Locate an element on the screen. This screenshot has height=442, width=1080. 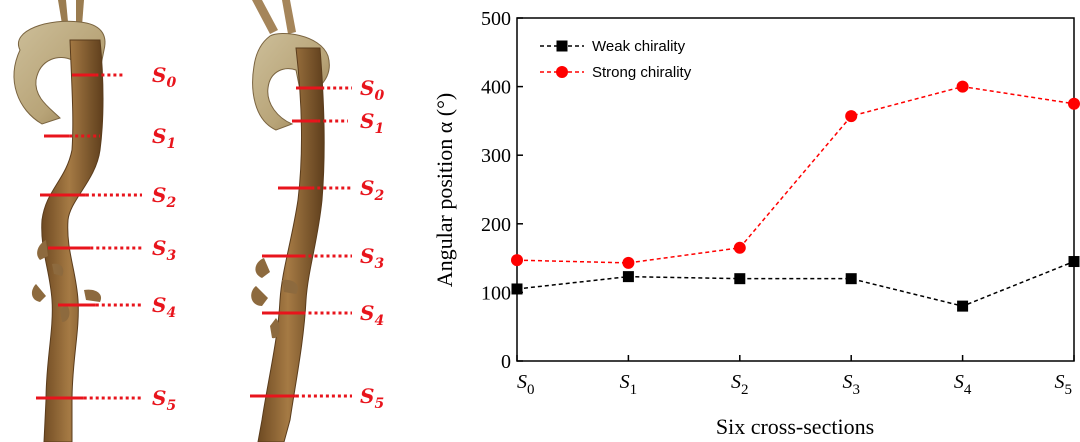
strong-section-label-0-subscript: 0 is located at coordinates (379, 96).